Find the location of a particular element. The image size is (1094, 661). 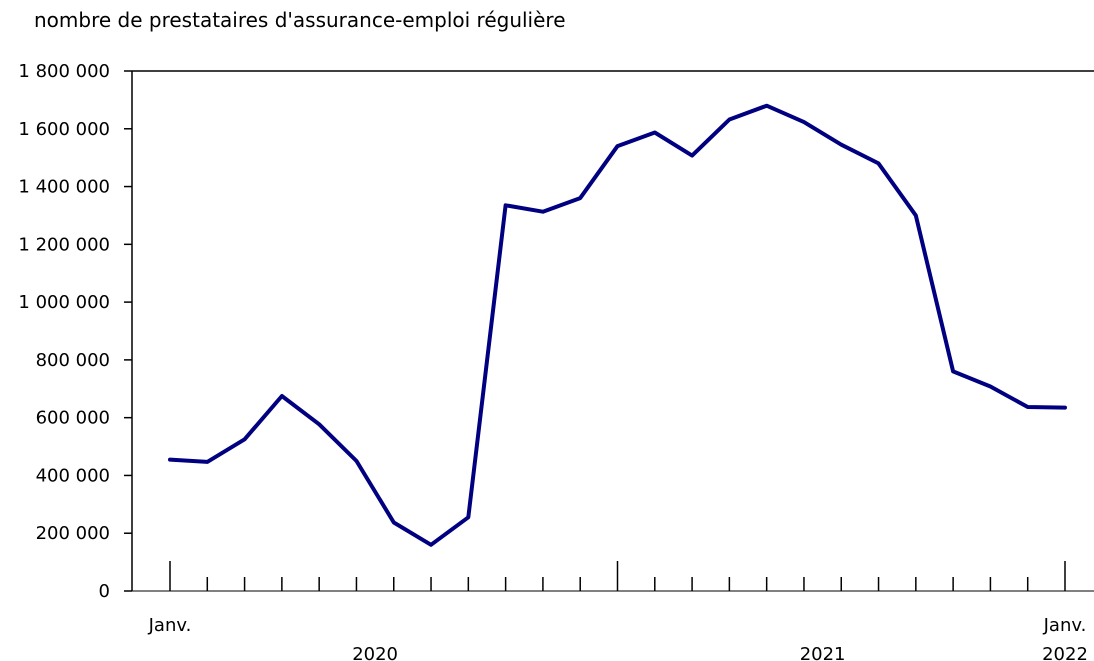

x-year-label: 2020 is located at coordinates (375, 652).